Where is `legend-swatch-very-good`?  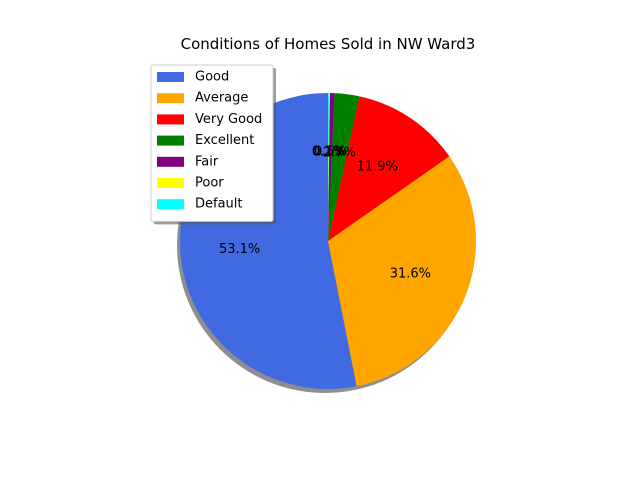
legend-swatch-very-good is located at coordinates (170, 119).